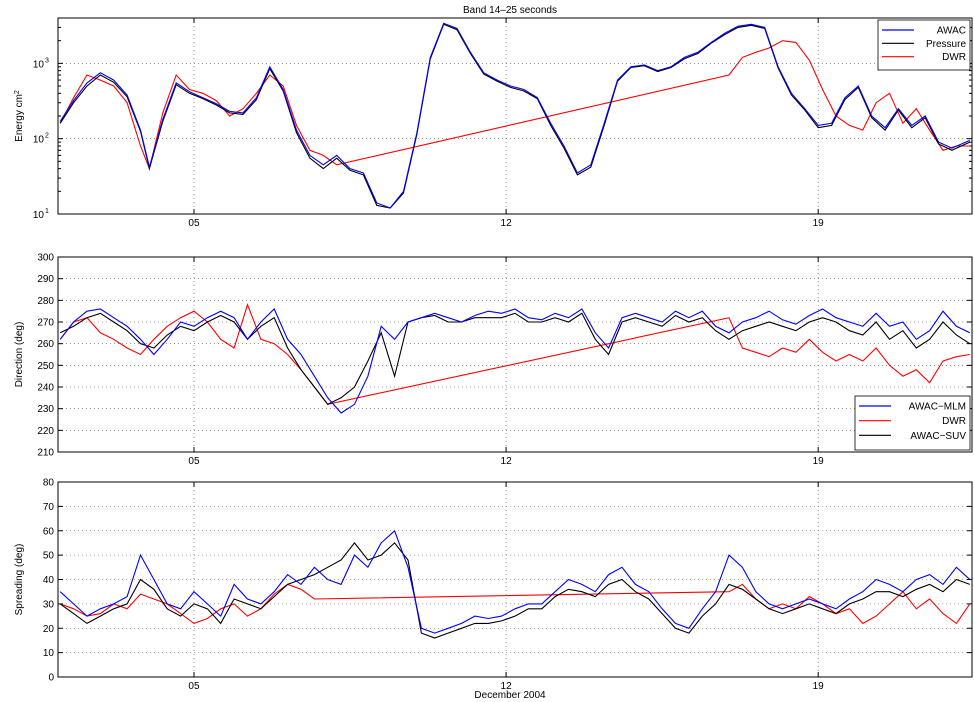 The height and width of the screenshot is (702, 974). I want to click on y-axis-label: Spreading (deg), so click(19, 580).